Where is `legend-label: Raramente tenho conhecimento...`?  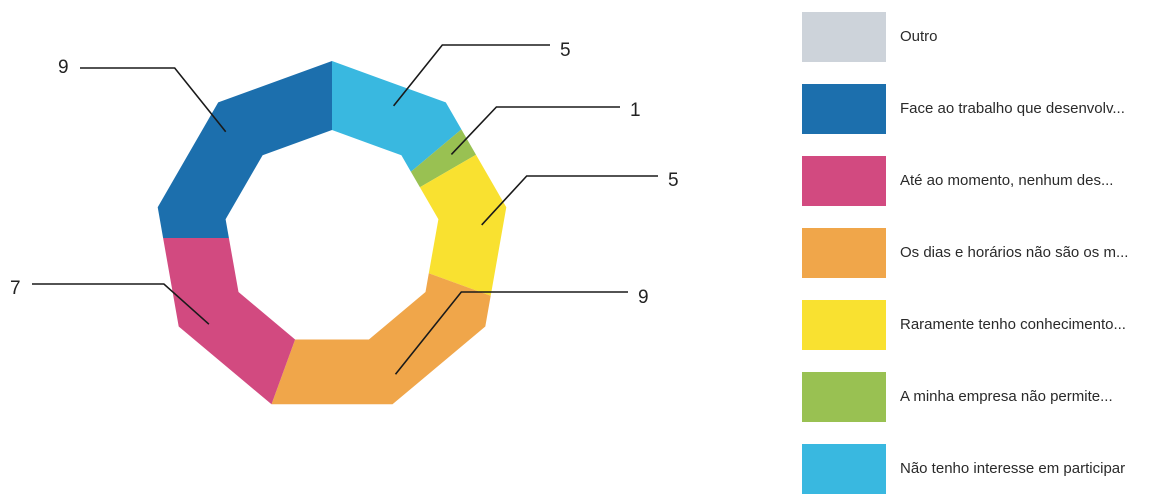
legend-label: Raramente tenho conhecimento... is located at coordinates (1013, 324).